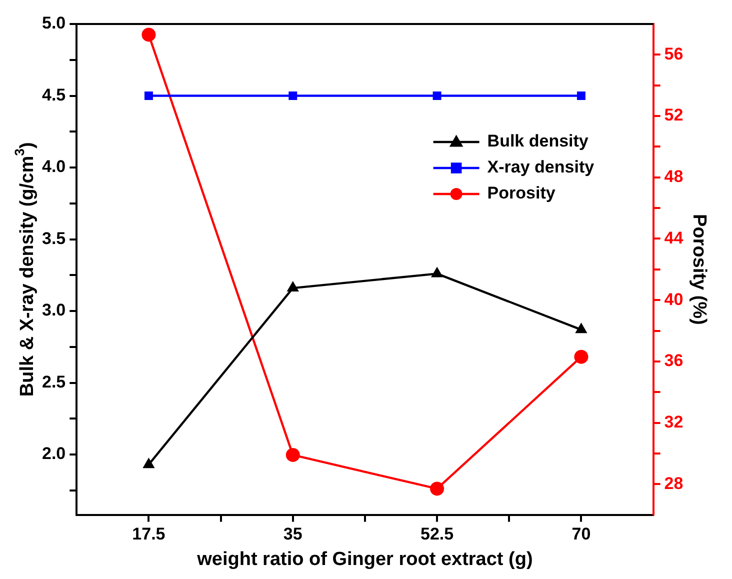  Describe the element at coordinates (674, 422) in the screenshot. I see `y2-tick-label: 32` at that location.